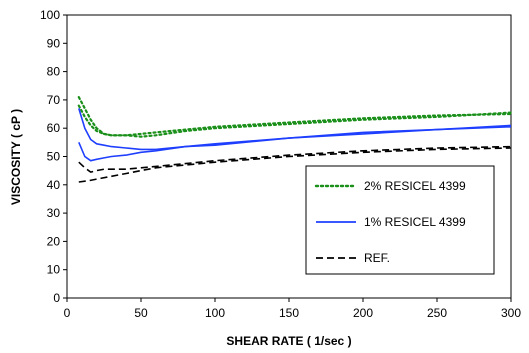 The image size is (529, 353). What do you see at coordinates (54, 270) in the screenshot?
I see `y-tick-label: 10` at bounding box center [54, 270].